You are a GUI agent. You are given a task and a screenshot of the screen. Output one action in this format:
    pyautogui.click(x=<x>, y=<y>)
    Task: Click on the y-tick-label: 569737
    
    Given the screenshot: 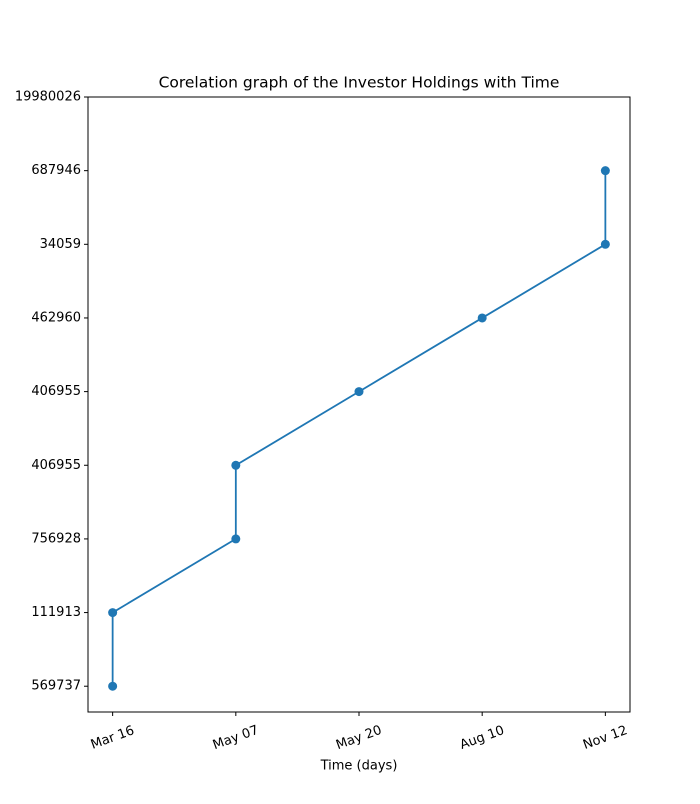 What is the action you would take?
    pyautogui.click(x=56, y=686)
    